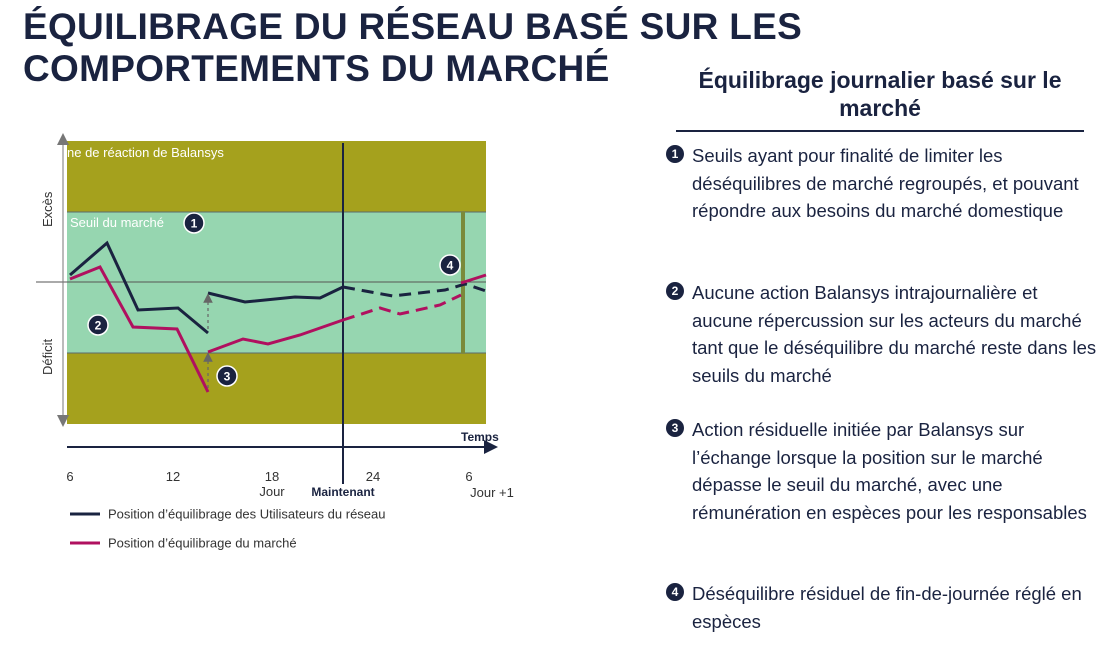 This screenshot has height=650, width=1111. Describe the element at coordinates (675, 428) in the screenshot. I see `number-badge-3: 3` at that location.